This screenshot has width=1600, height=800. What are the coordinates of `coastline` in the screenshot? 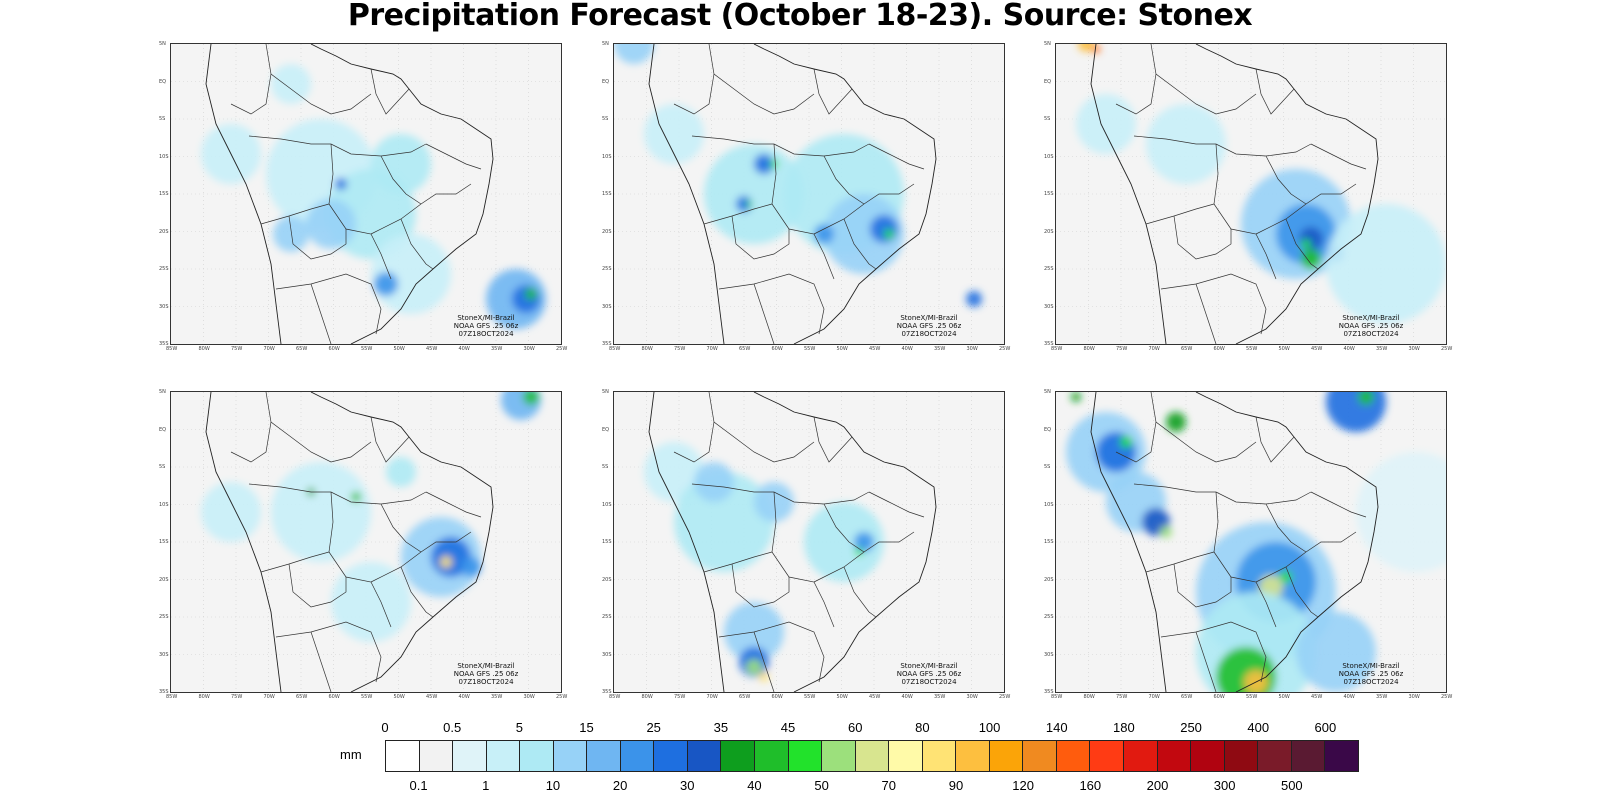 It's located at (349, 194).